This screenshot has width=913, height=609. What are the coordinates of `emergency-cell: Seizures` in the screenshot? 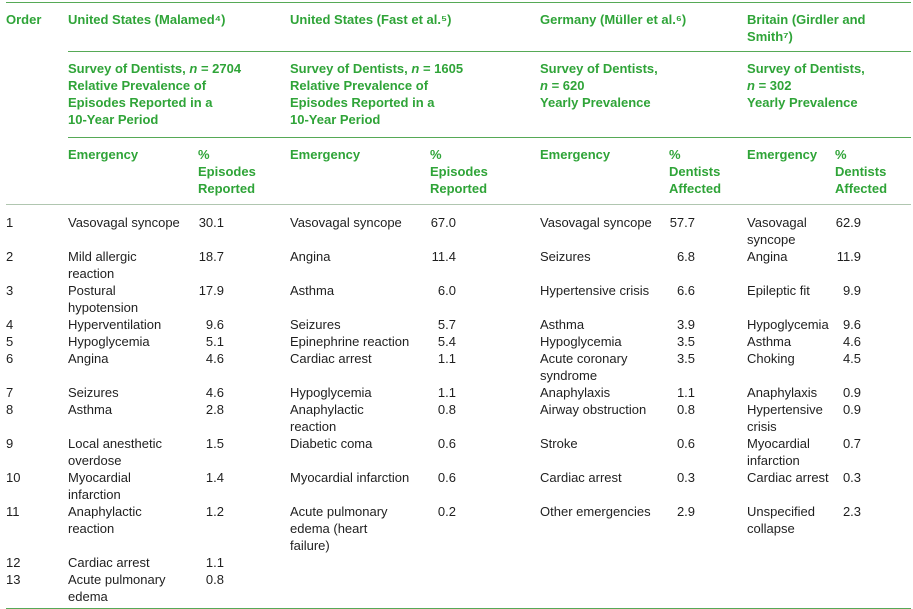 It's located at (315, 324).